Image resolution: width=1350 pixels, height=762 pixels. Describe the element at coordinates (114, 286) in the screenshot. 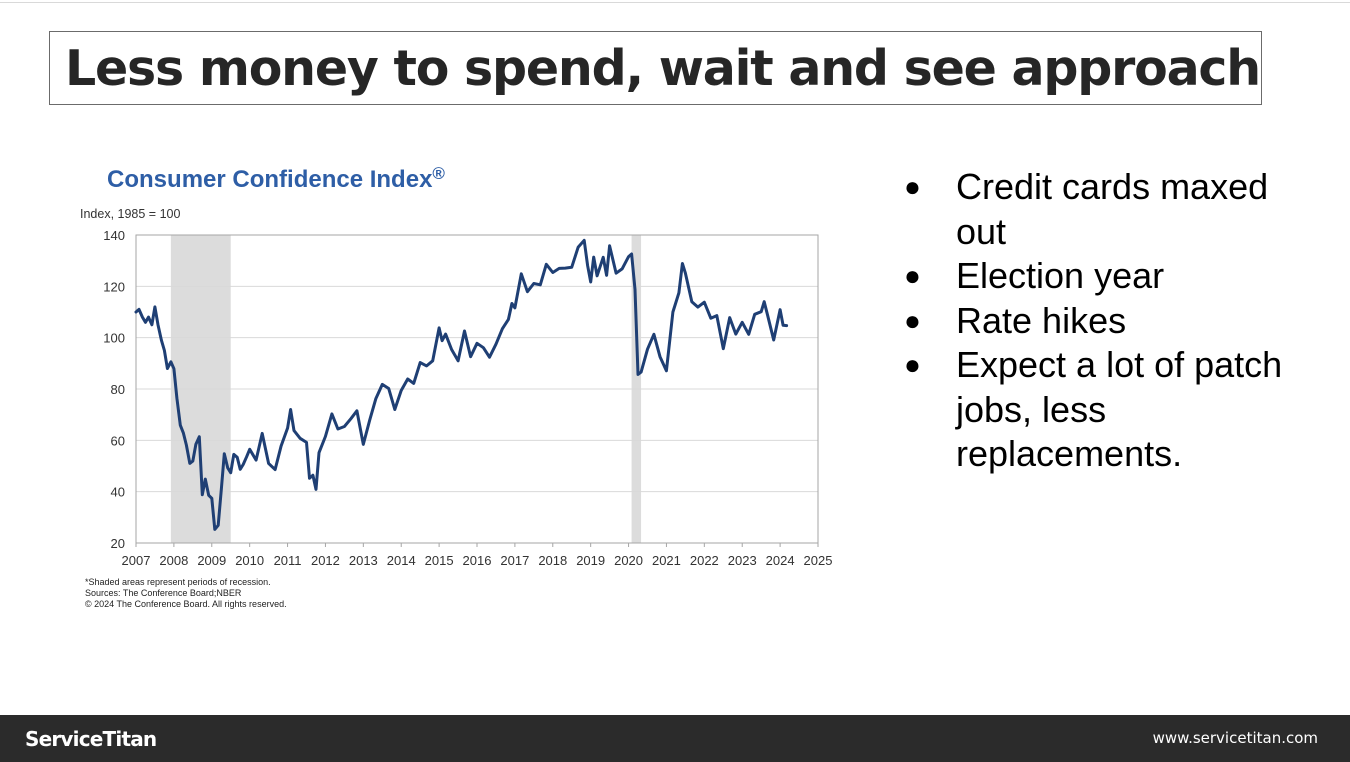

I see `y-tick-label: 120` at that location.